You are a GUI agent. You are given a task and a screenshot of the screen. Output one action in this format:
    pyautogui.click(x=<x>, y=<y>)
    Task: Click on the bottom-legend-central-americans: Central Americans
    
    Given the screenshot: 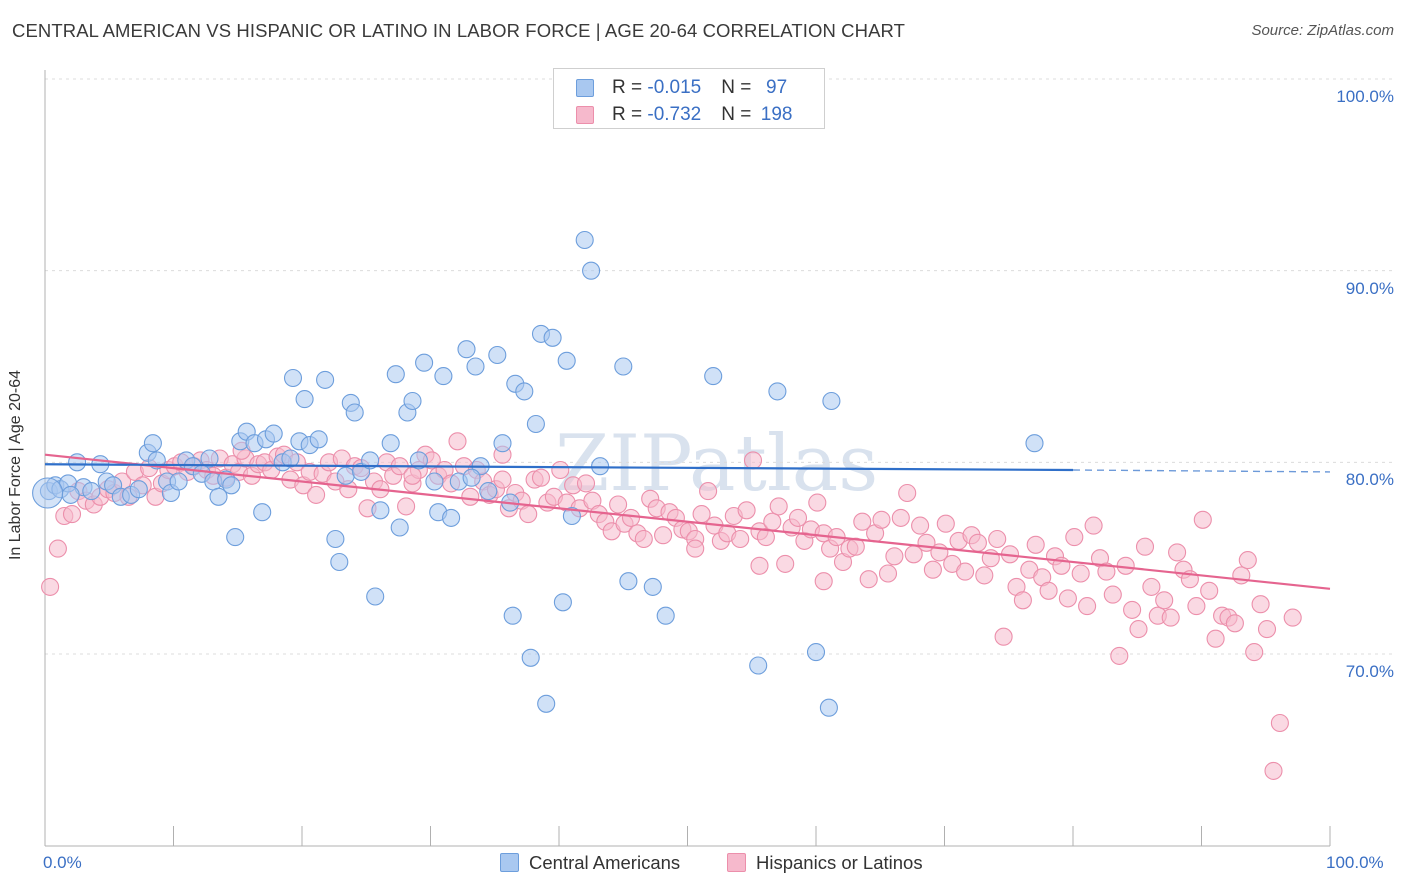 What is the action you would take?
    pyautogui.click(x=590, y=863)
    